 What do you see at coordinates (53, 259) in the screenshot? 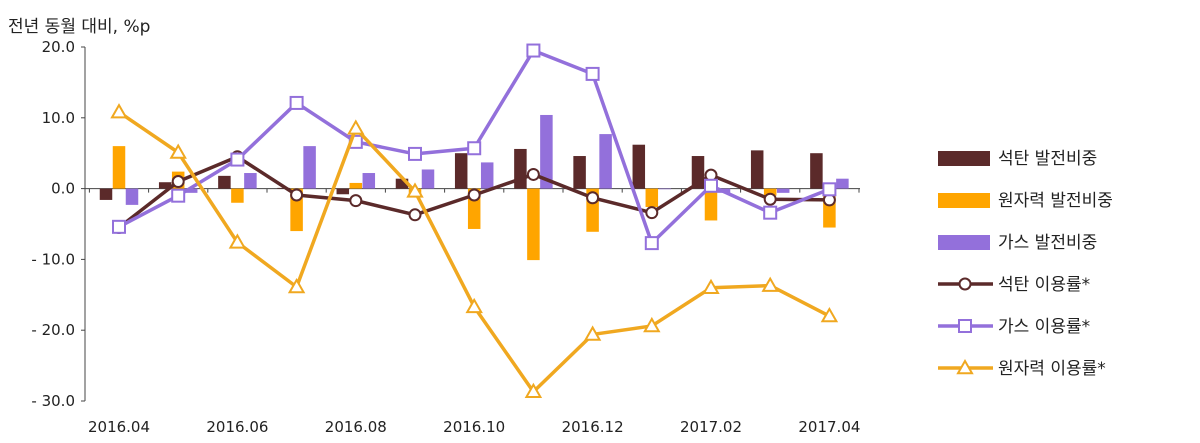
I see `y-tick-label: - 10.0` at bounding box center [53, 259].